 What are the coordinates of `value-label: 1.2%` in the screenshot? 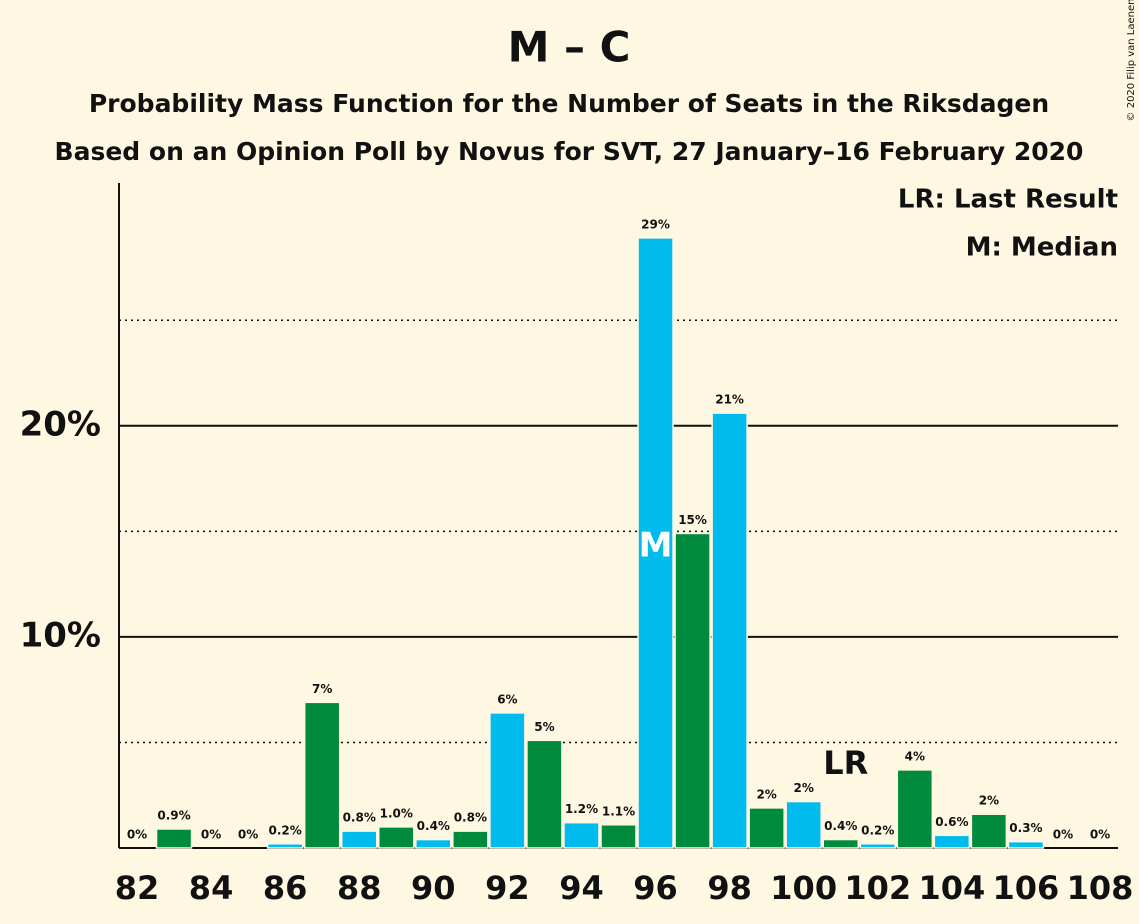 It's located at (581, 809).